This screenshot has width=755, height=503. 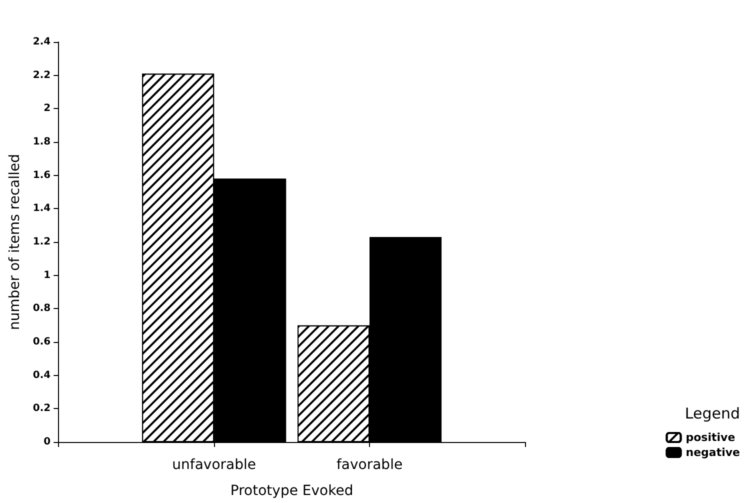 What do you see at coordinates (41, 208) in the screenshot?
I see `y-tick-label: 1.4` at bounding box center [41, 208].